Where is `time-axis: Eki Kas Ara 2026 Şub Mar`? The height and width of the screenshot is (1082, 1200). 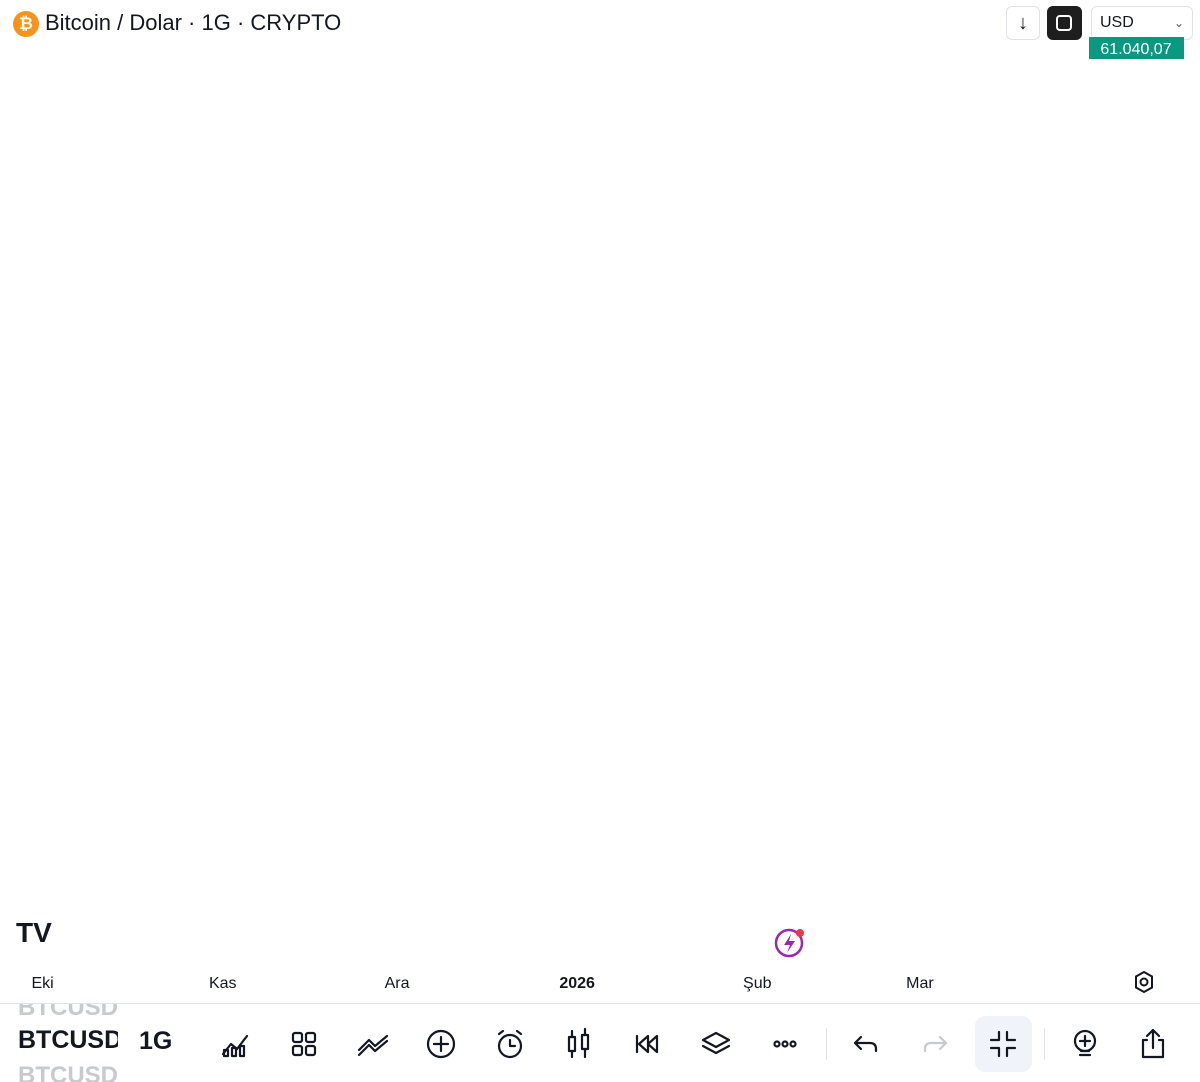
time-axis: Eki Kas Ara 2026 Şub Mar is located at coordinates (483, 983).